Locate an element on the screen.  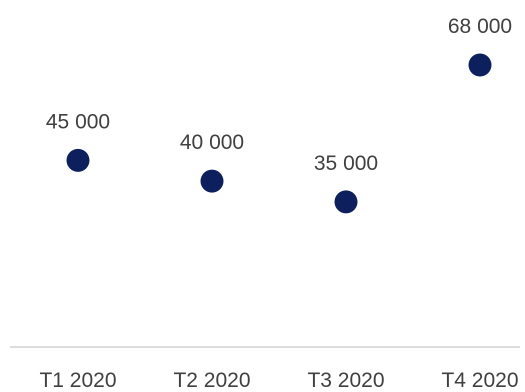
data-label-2: 40 000 is located at coordinates (212, 142).